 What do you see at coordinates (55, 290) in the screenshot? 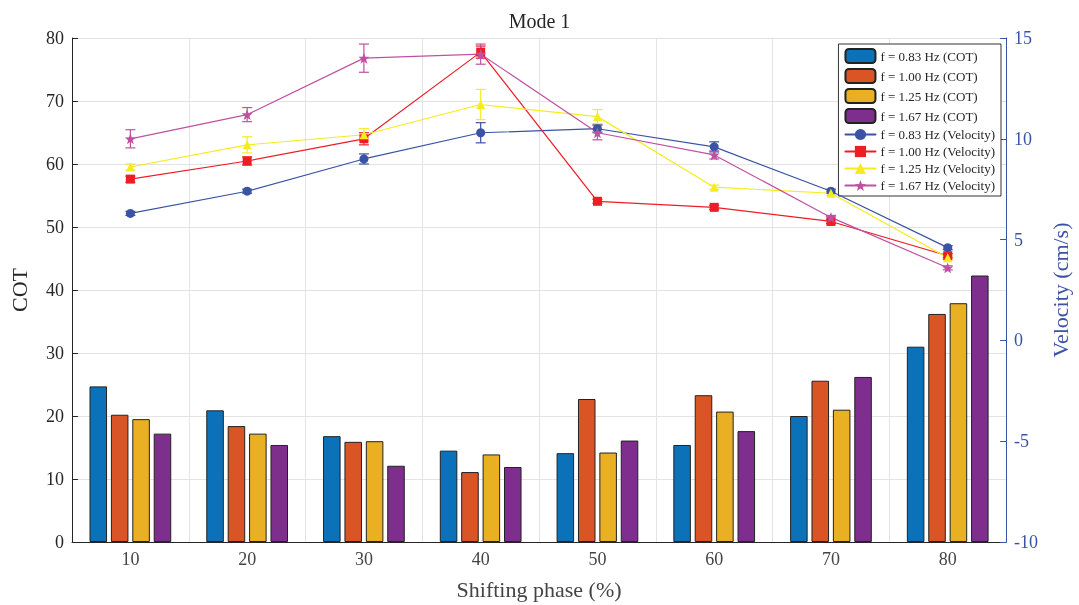
I see `y-tick-label: 40` at bounding box center [55, 290].